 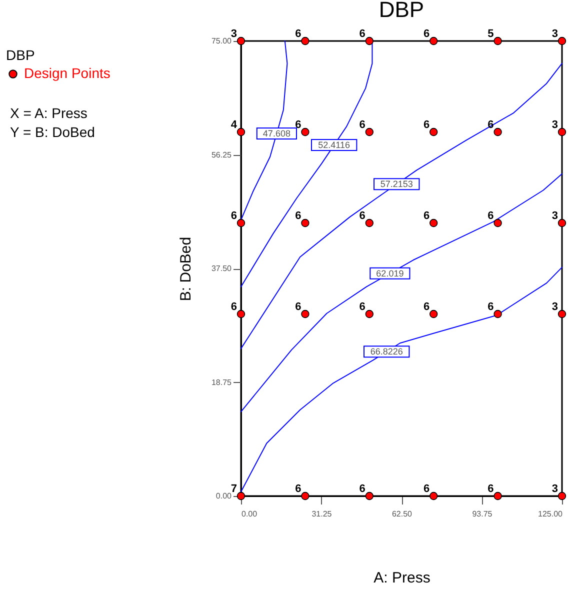 I want to click on series-label: 57.2153, so click(x=396, y=184).